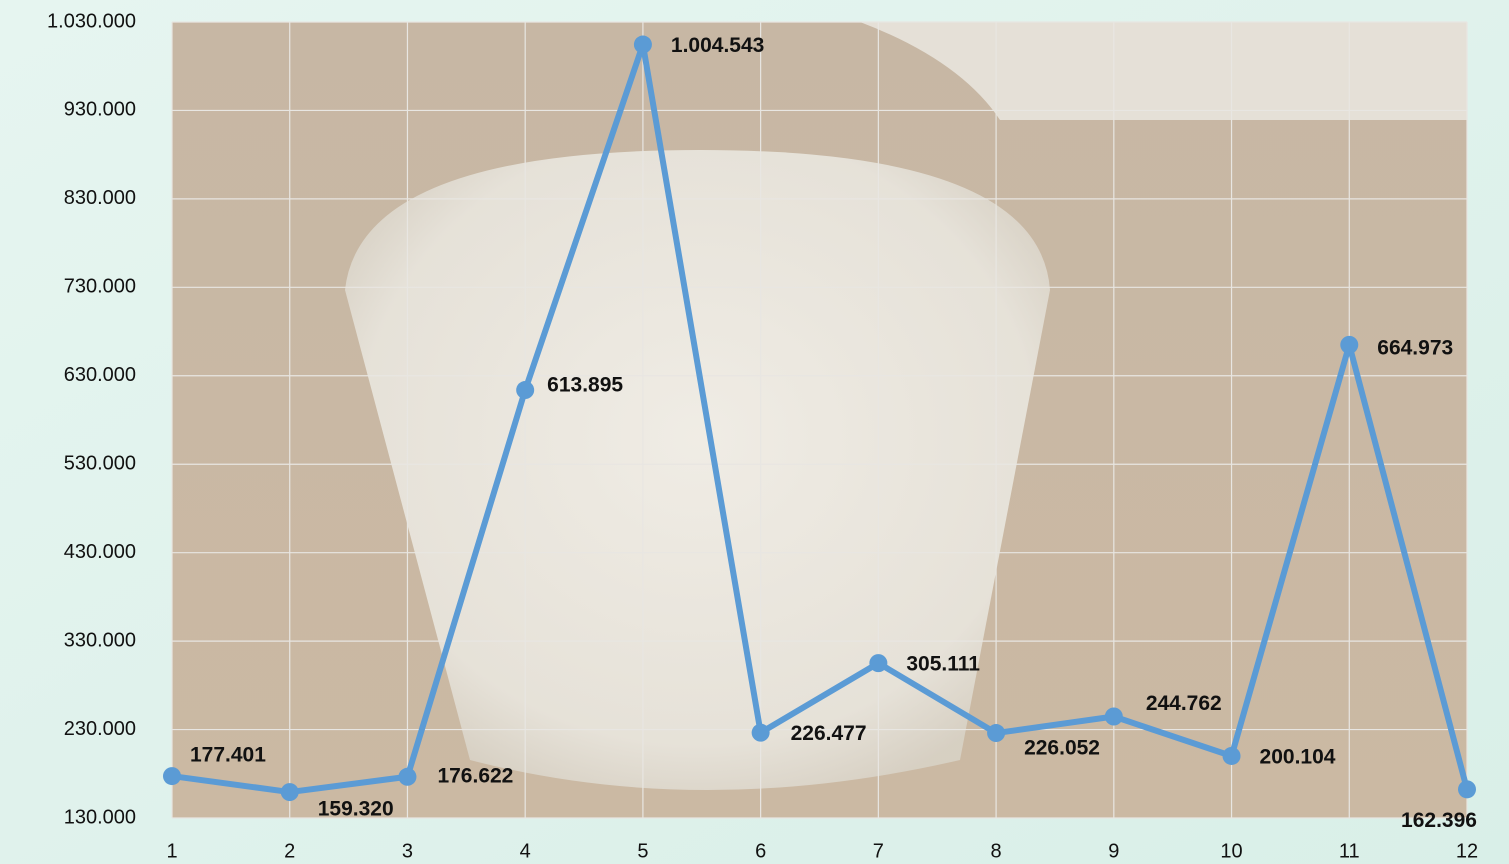 The image size is (1509, 864). What do you see at coordinates (228, 755) in the screenshot?
I see `data-label: 177.401` at bounding box center [228, 755].